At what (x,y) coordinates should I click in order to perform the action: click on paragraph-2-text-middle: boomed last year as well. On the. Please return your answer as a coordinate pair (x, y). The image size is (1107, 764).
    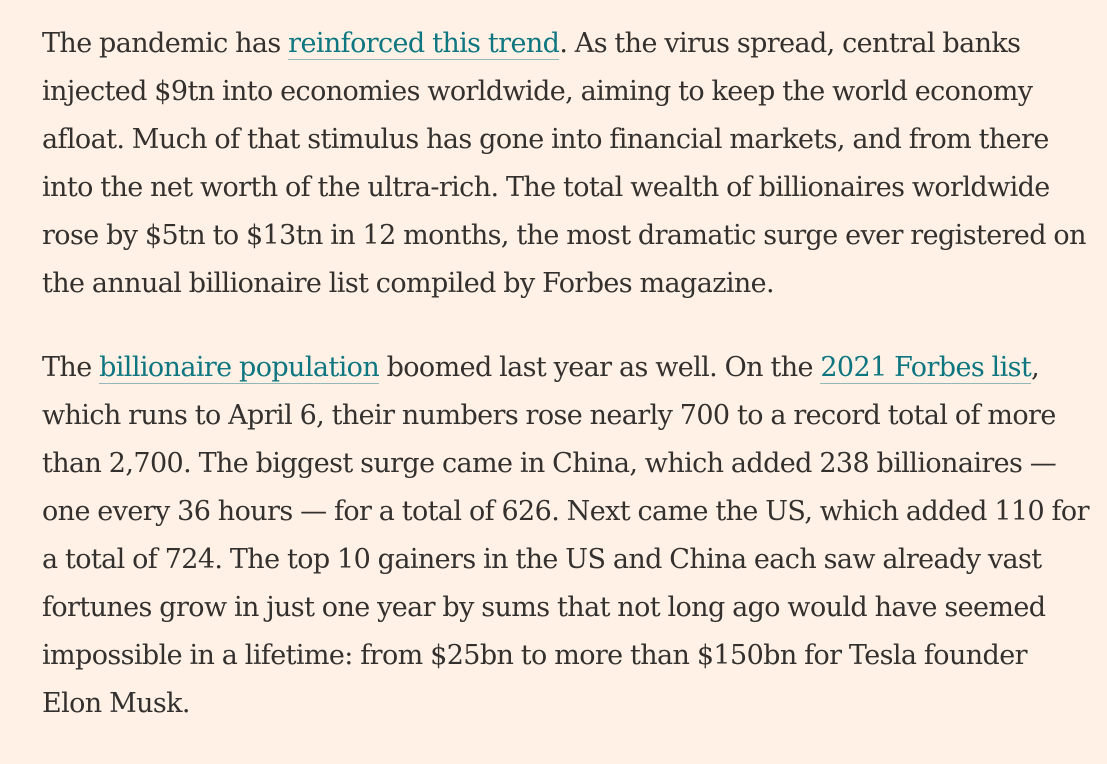
    Looking at the image, I should click on (600, 367).